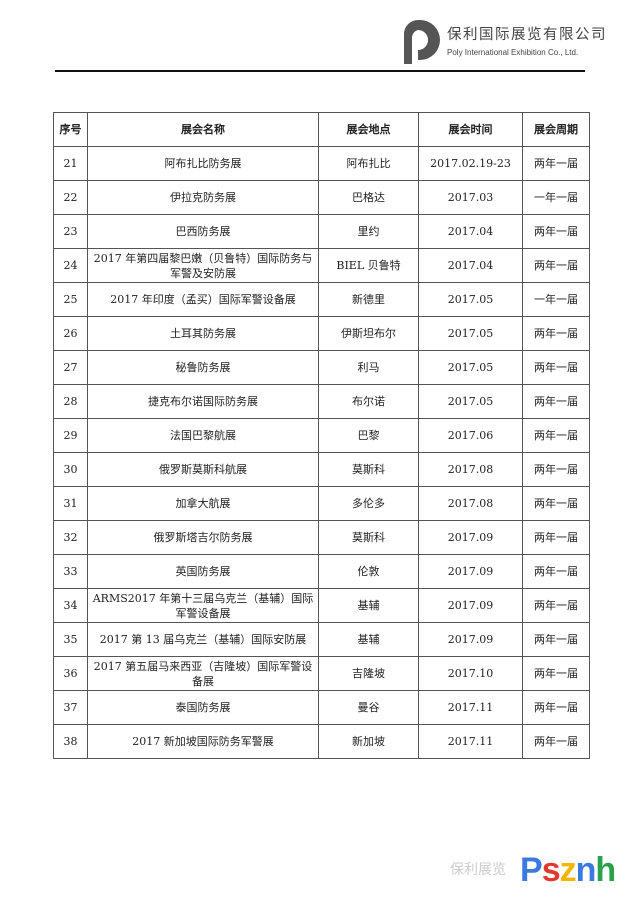 The width and height of the screenshot is (640, 905). What do you see at coordinates (203, 333) in the screenshot?
I see `exhibition-name: 土耳其防务展` at bounding box center [203, 333].